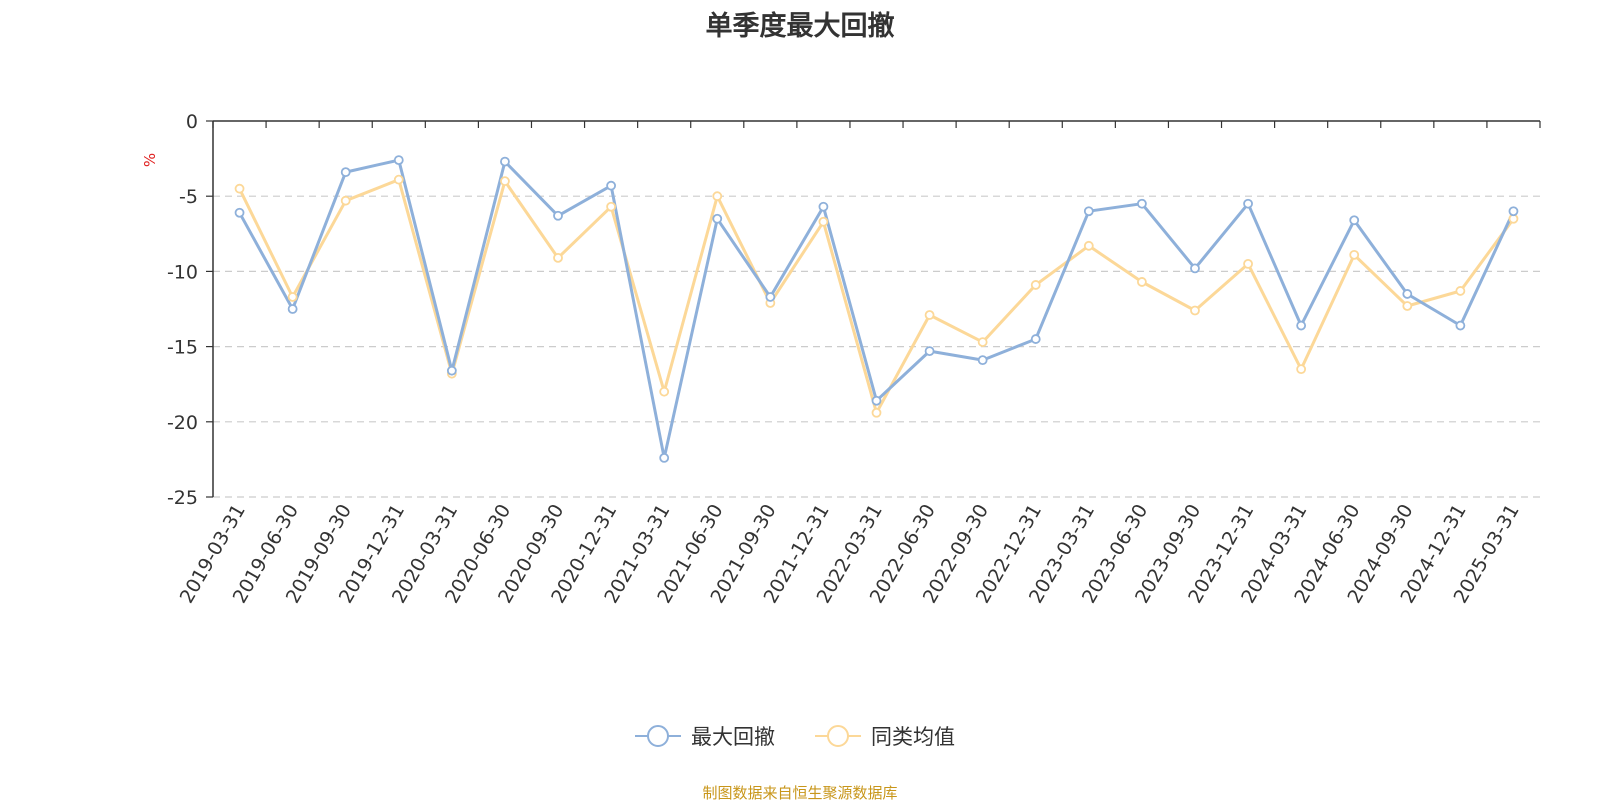  I want to click on y-tick-label: 0, so click(192, 122).